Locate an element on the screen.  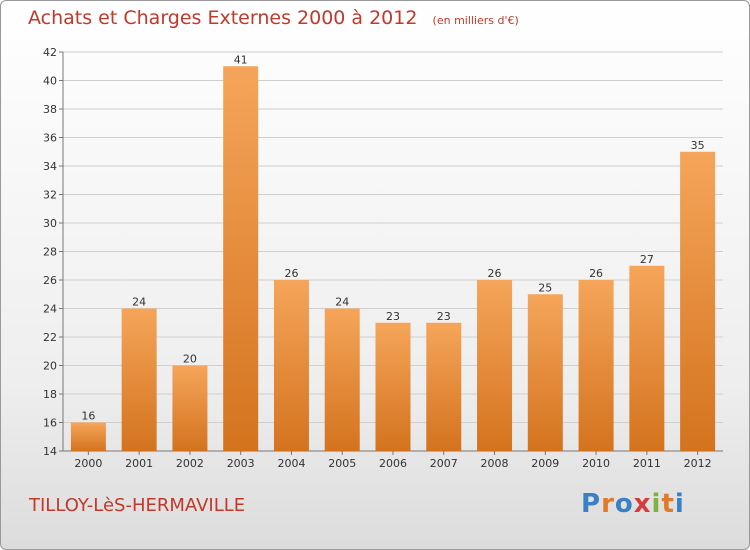
data-label-2002: 20 is located at coordinates (190, 359).